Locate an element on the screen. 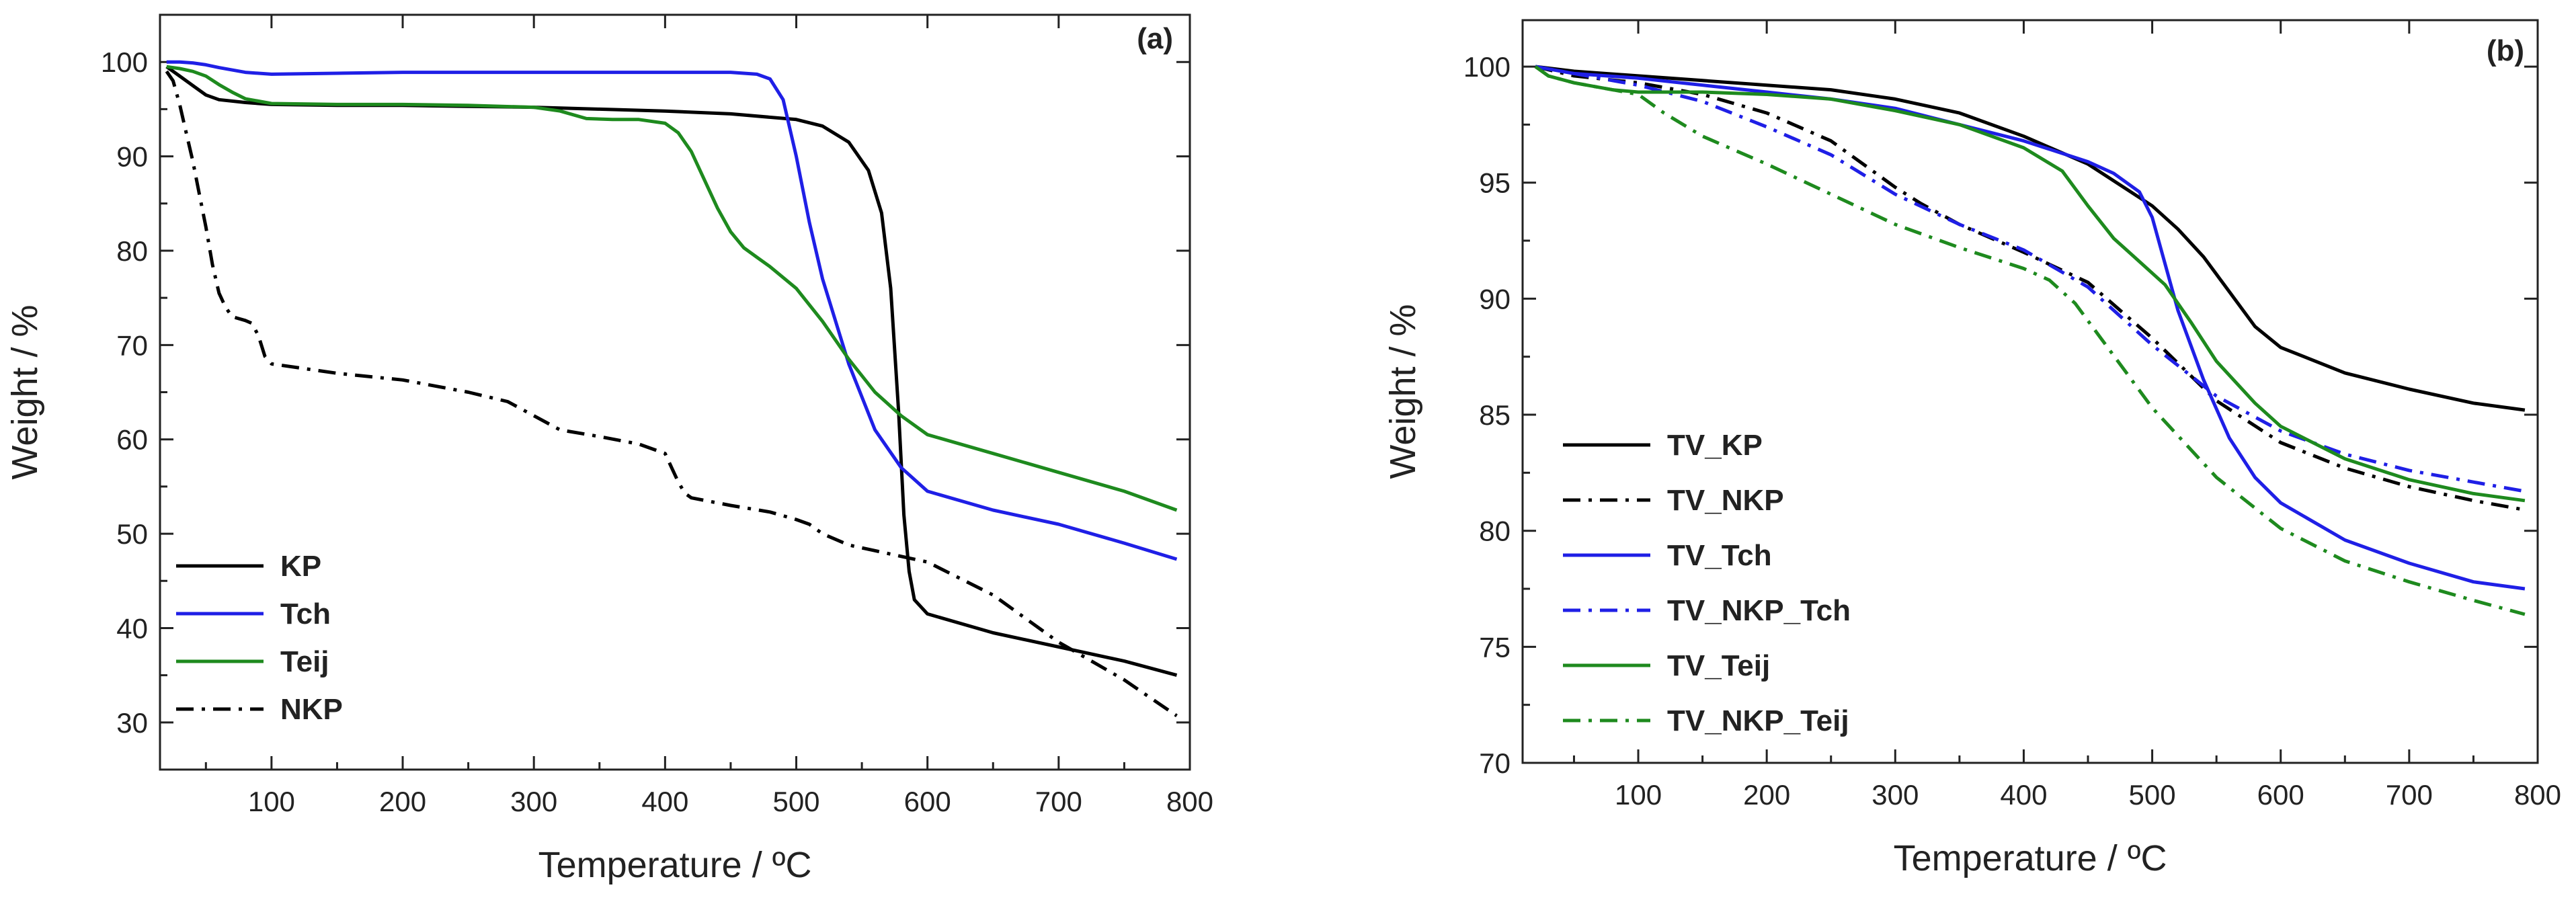 This screenshot has height=904, width=2576. panel-label: (b) is located at coordinates (2505, 50).